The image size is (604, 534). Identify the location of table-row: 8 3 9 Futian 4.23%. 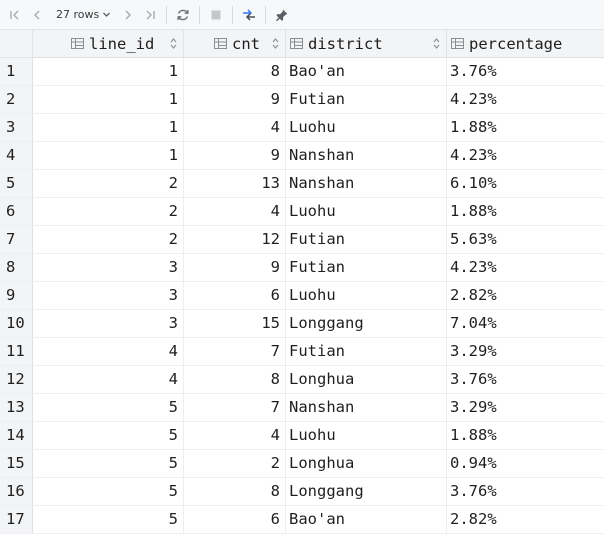
(302, 268).